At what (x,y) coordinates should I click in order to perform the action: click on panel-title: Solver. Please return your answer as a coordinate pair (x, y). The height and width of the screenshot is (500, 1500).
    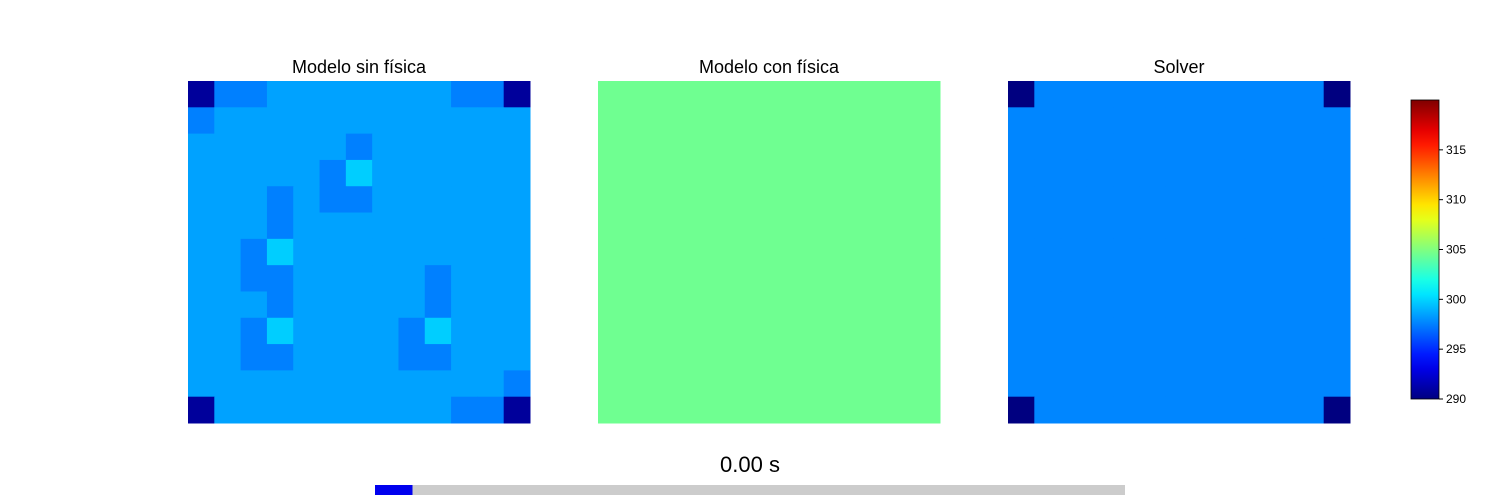
    Looking at the image, I should click on (1178, 67).